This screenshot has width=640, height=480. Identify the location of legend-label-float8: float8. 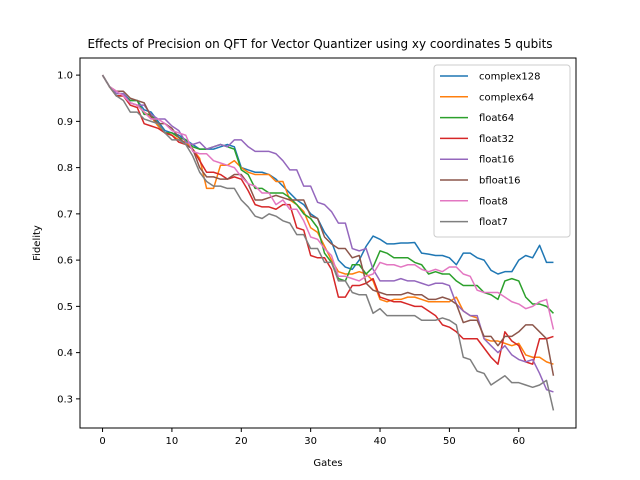
(493, 201).